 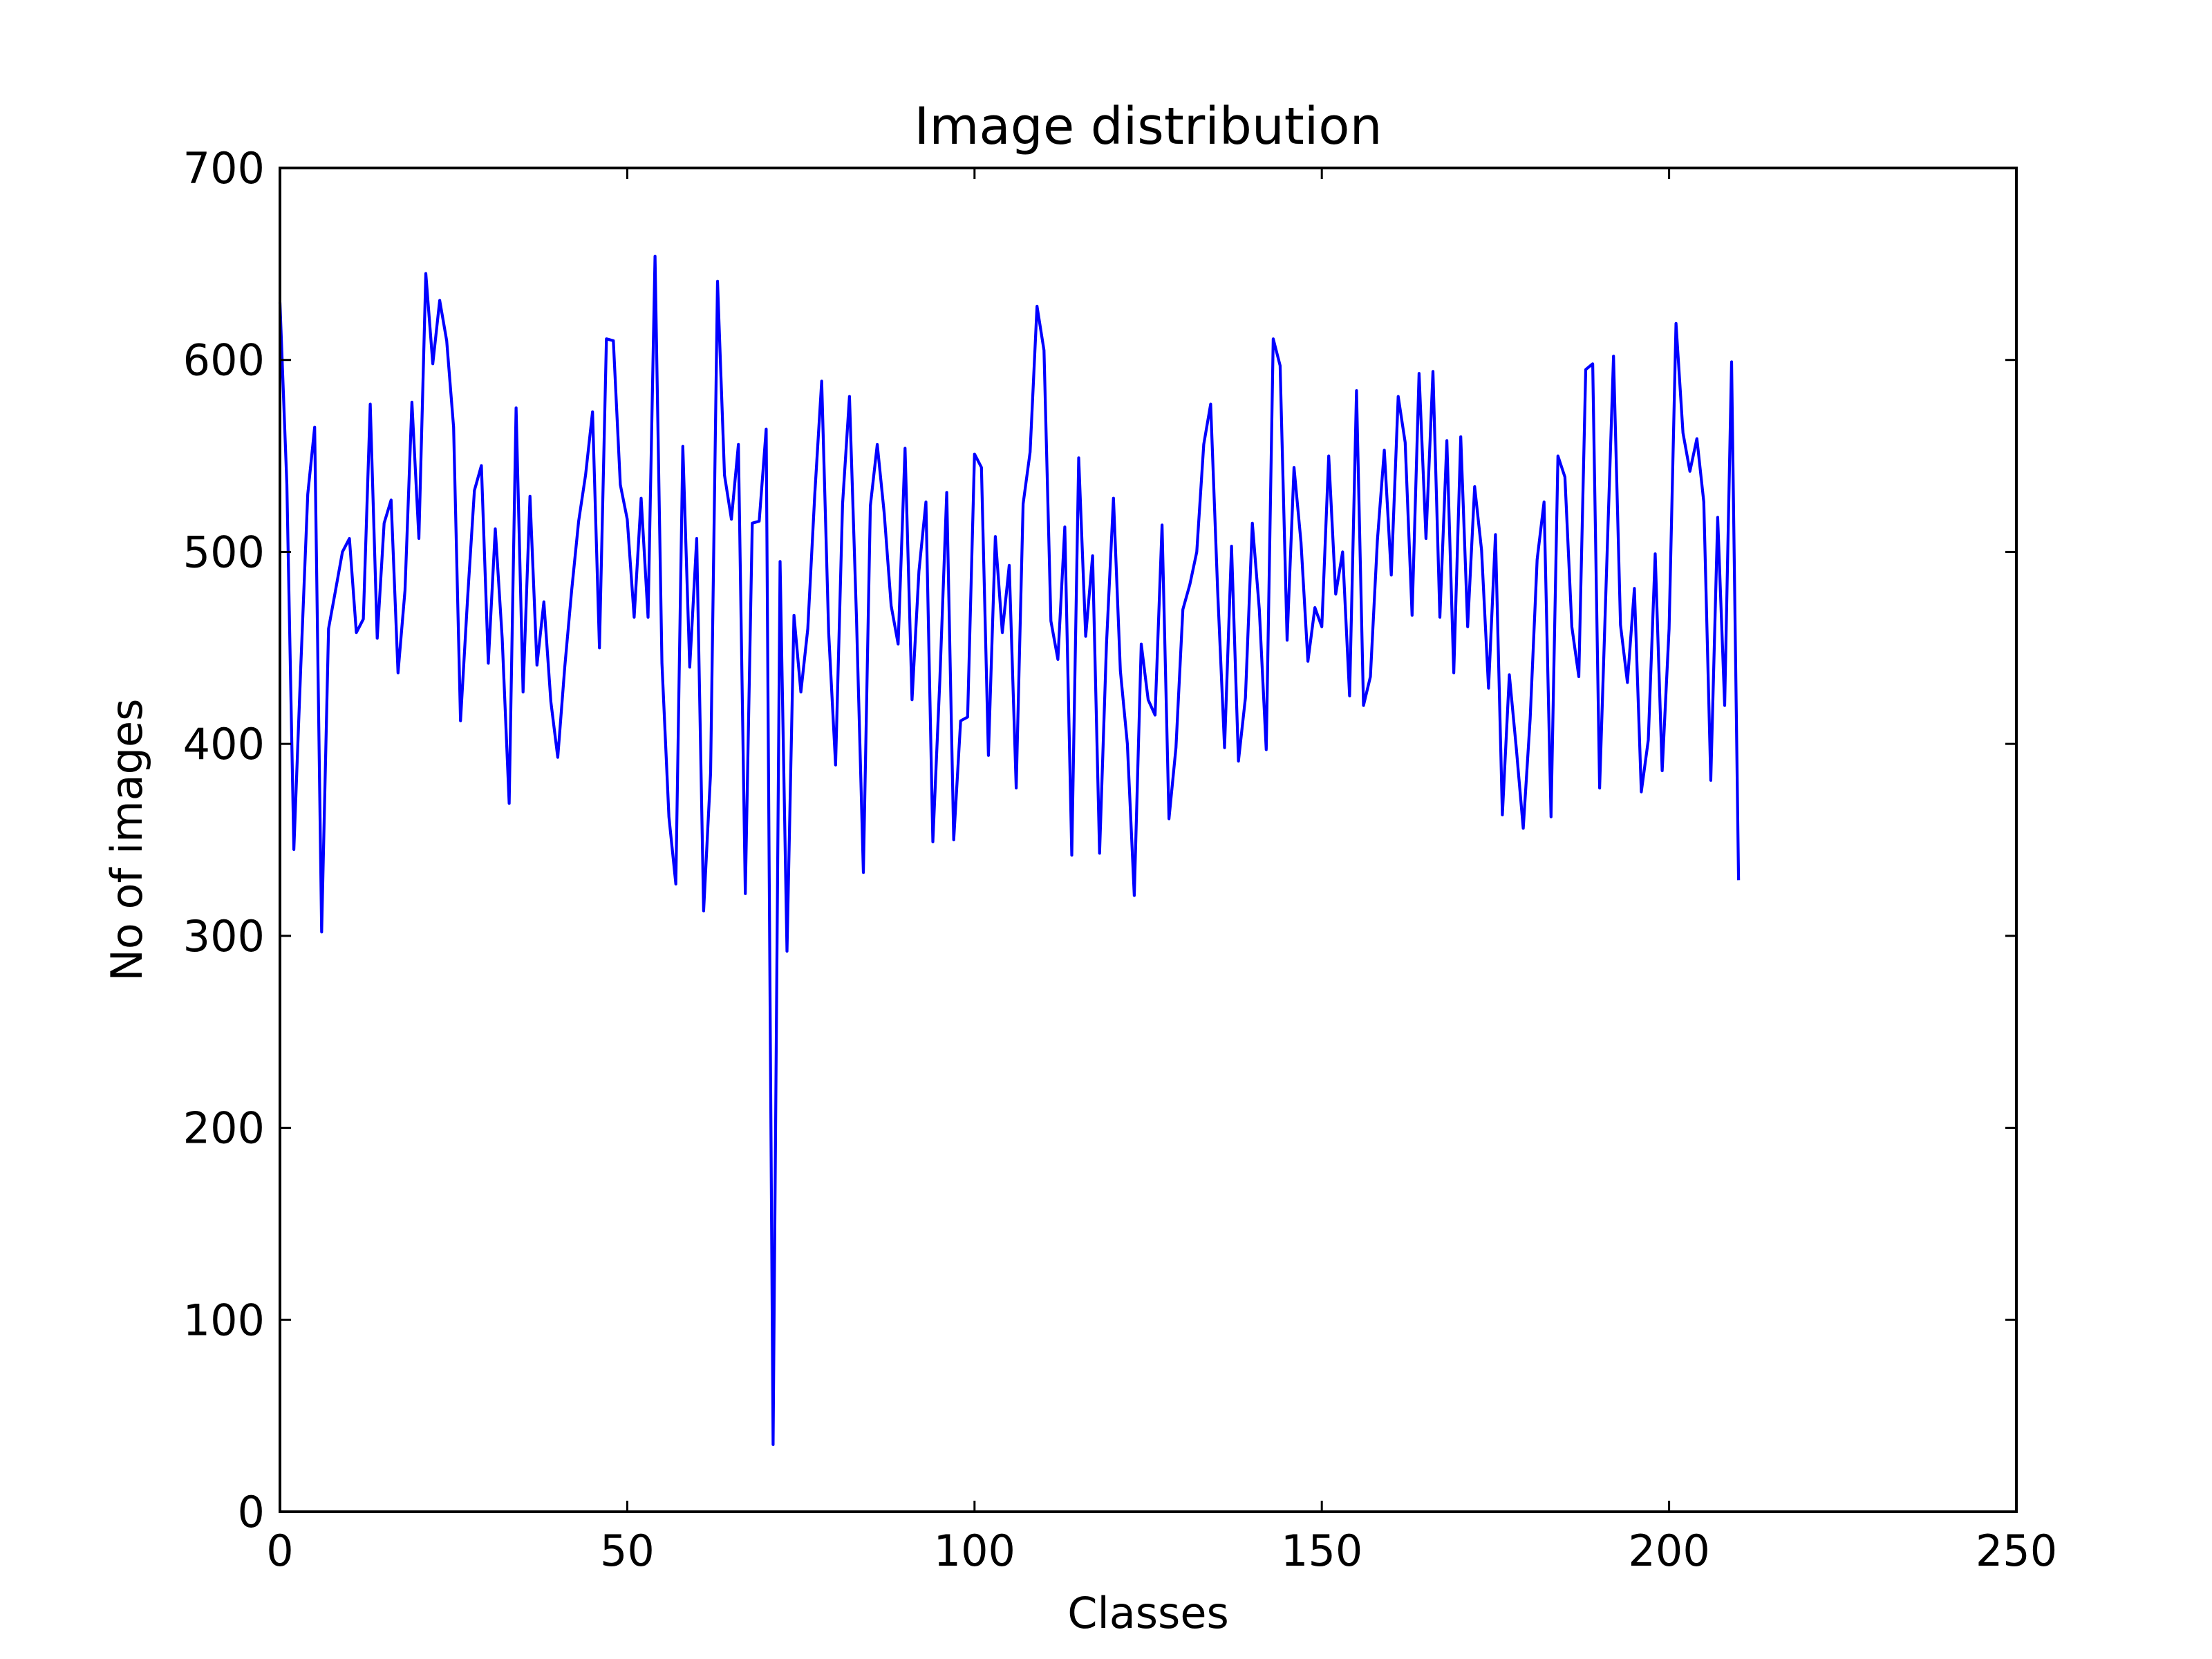 What do you see at coordinates (1321, 1551) in the screenshot?
I see `x-tick-label: 150` at bounding box center [1321, 1551].